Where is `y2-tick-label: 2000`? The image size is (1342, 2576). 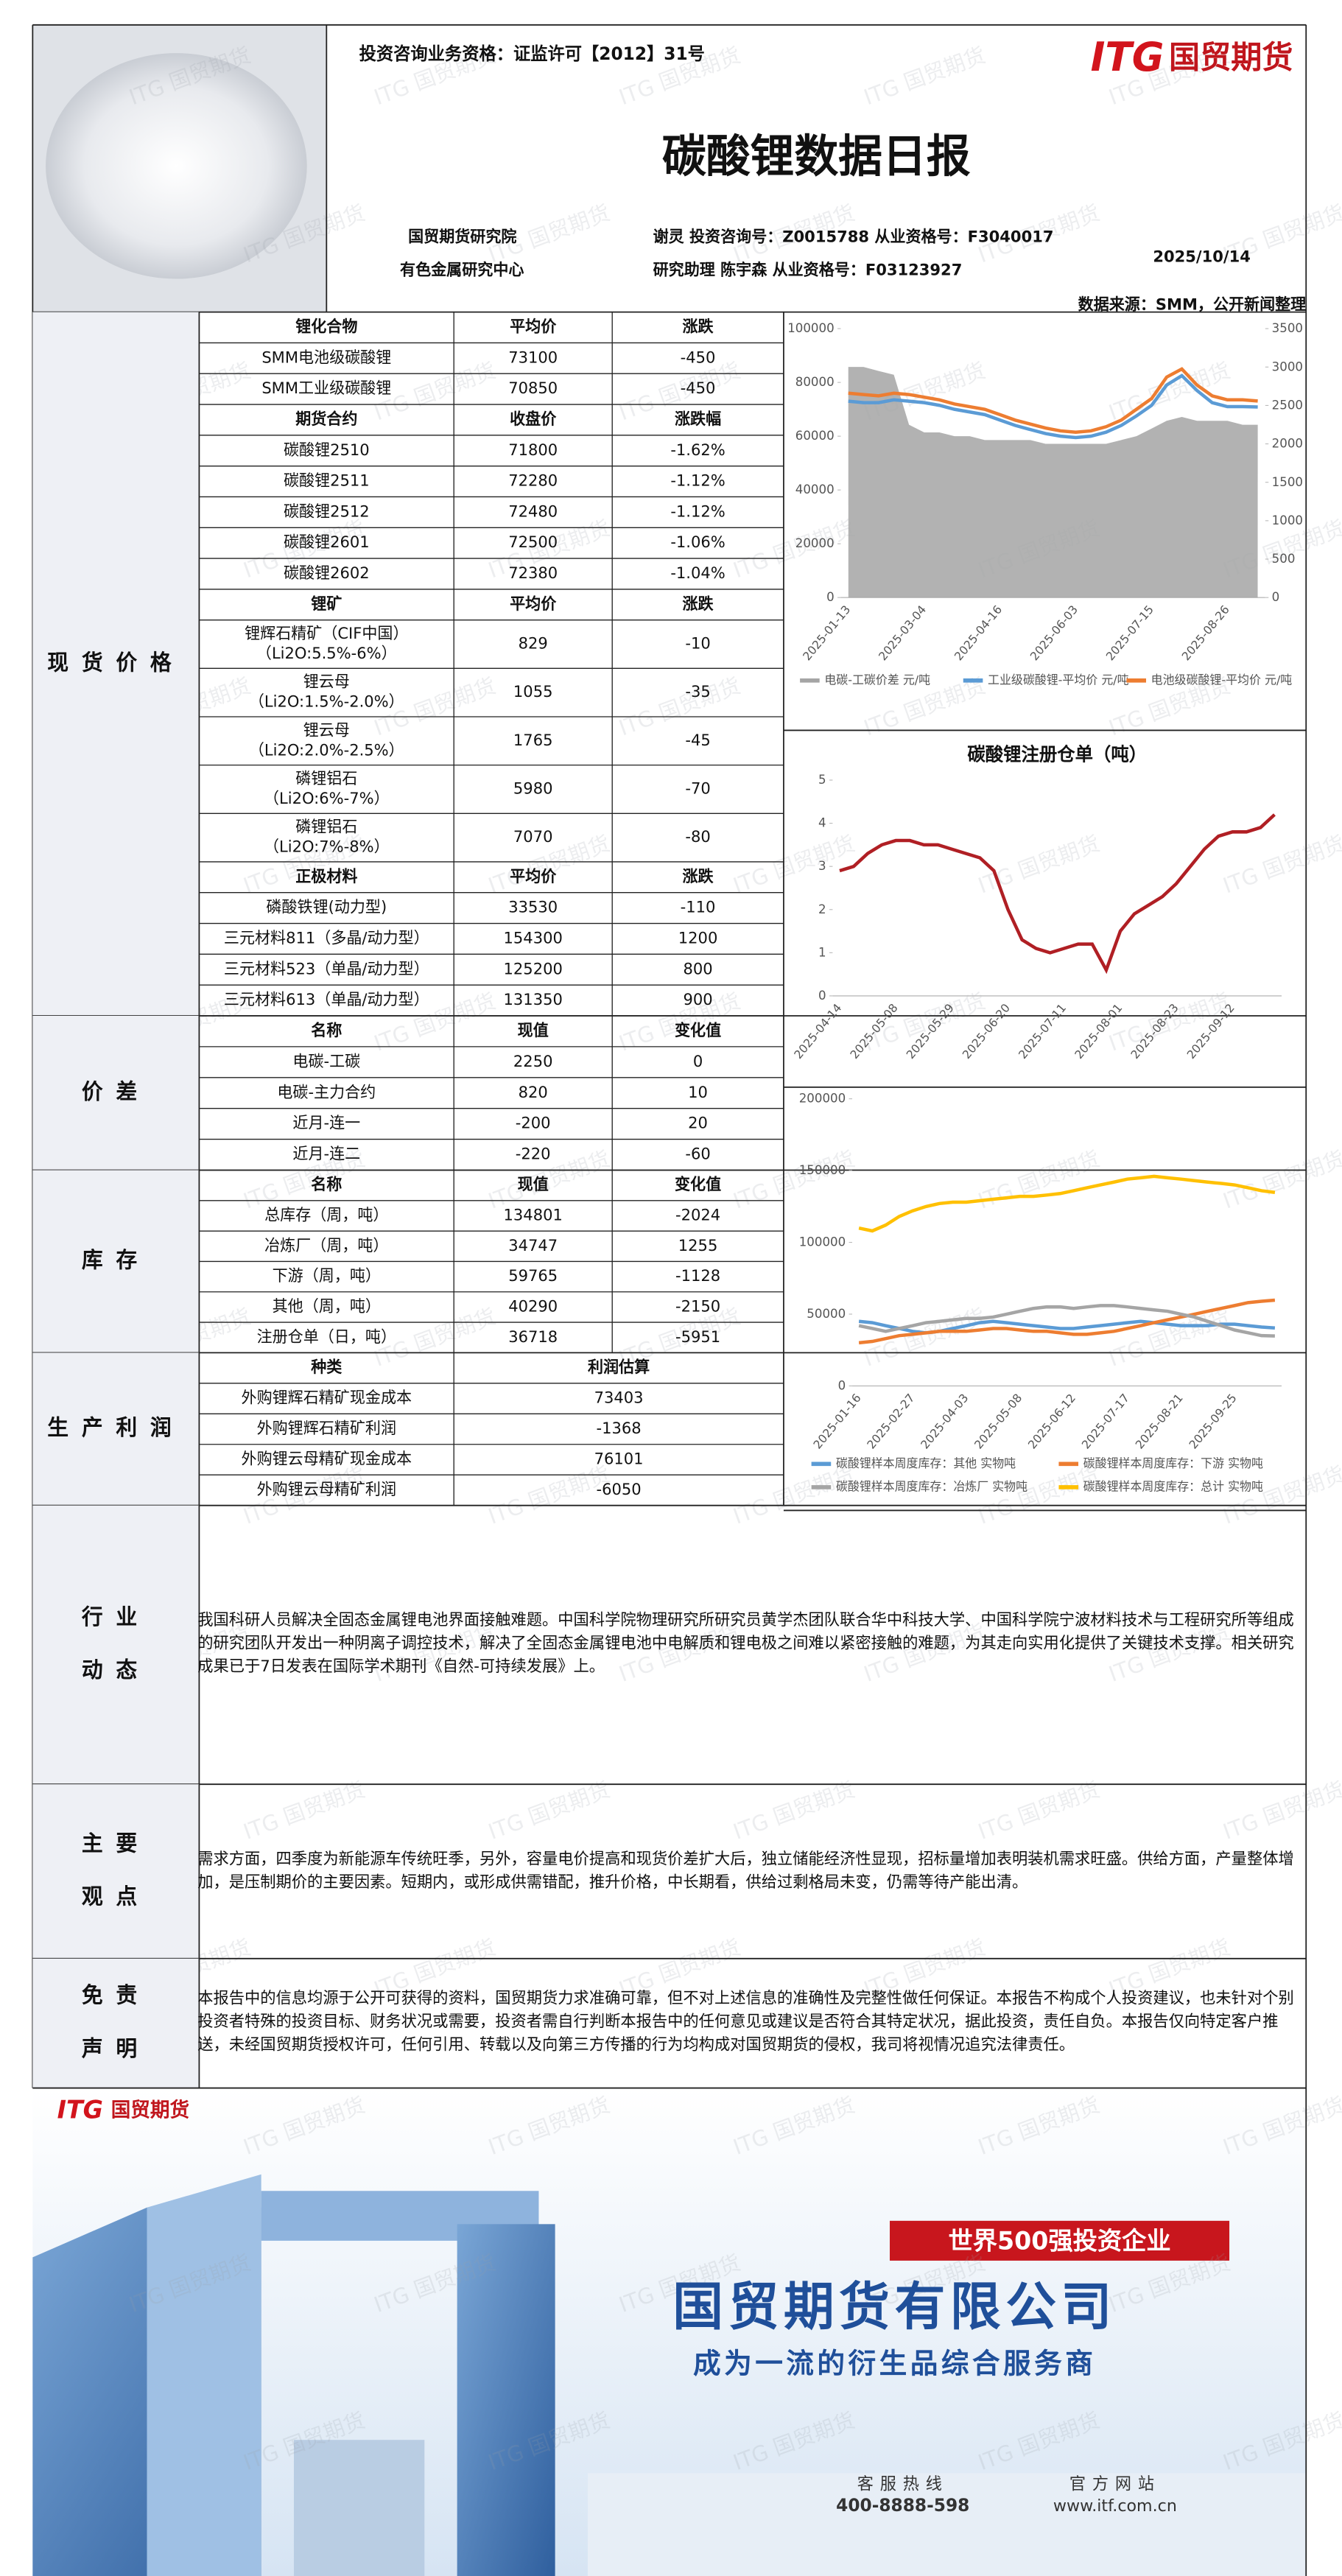 y2-tick-label: 2000 is located at coordinates (1287, 442).